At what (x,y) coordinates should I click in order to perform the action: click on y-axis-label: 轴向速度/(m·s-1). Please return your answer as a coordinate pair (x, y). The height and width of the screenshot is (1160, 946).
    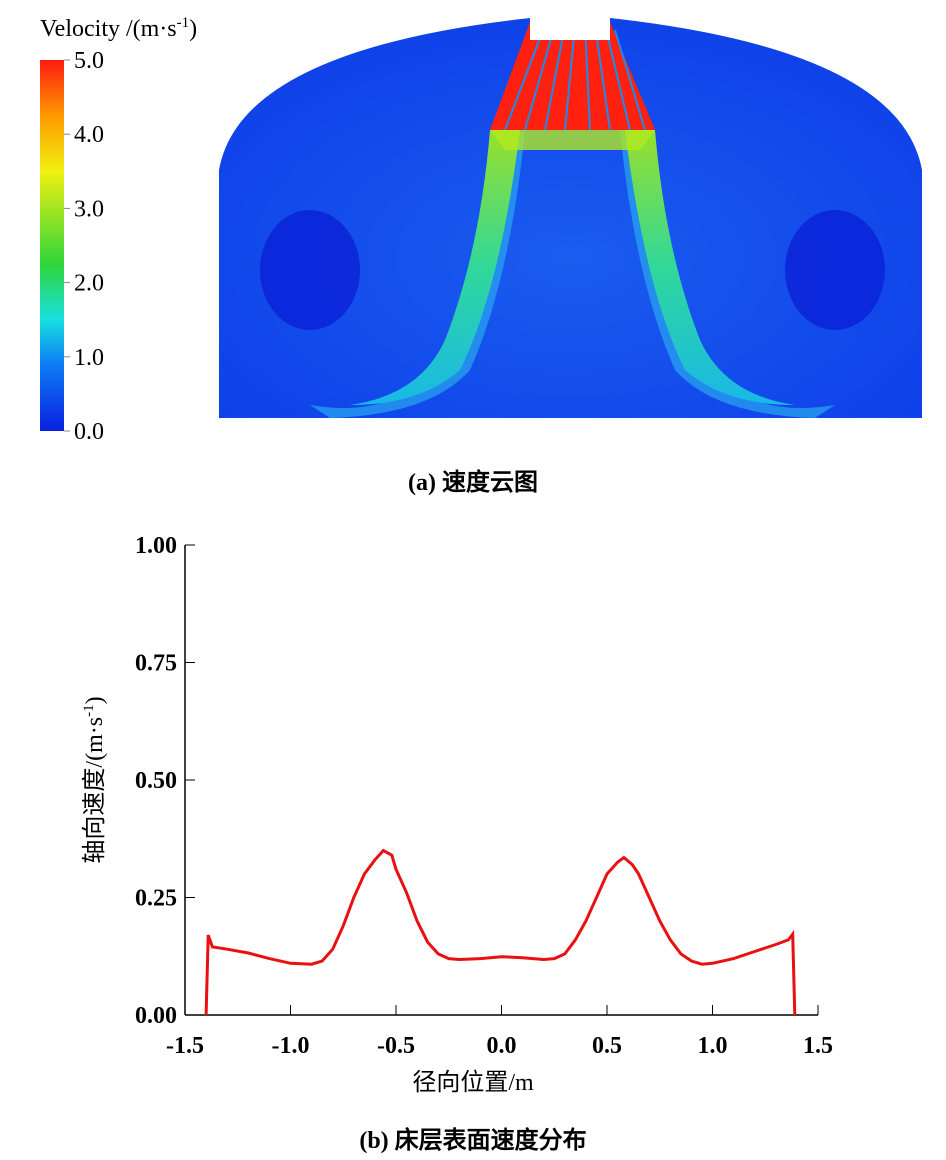
    Looking at the image, I should click on (94, 779).